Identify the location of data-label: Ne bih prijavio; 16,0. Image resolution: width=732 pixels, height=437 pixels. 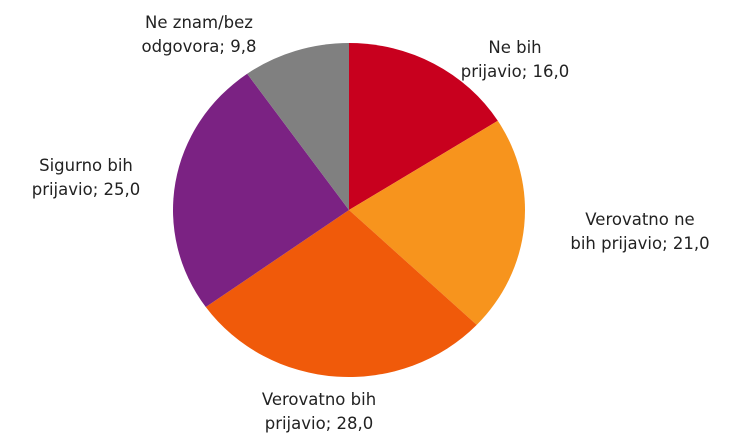
(515, 60).